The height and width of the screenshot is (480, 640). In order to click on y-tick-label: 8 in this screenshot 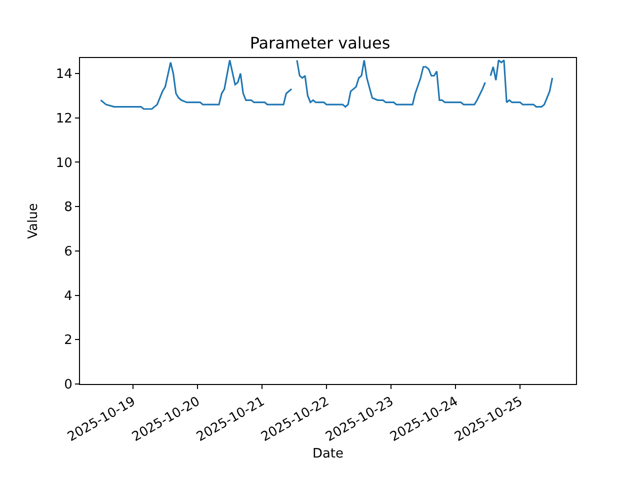, I will do `click(68, 208)`.